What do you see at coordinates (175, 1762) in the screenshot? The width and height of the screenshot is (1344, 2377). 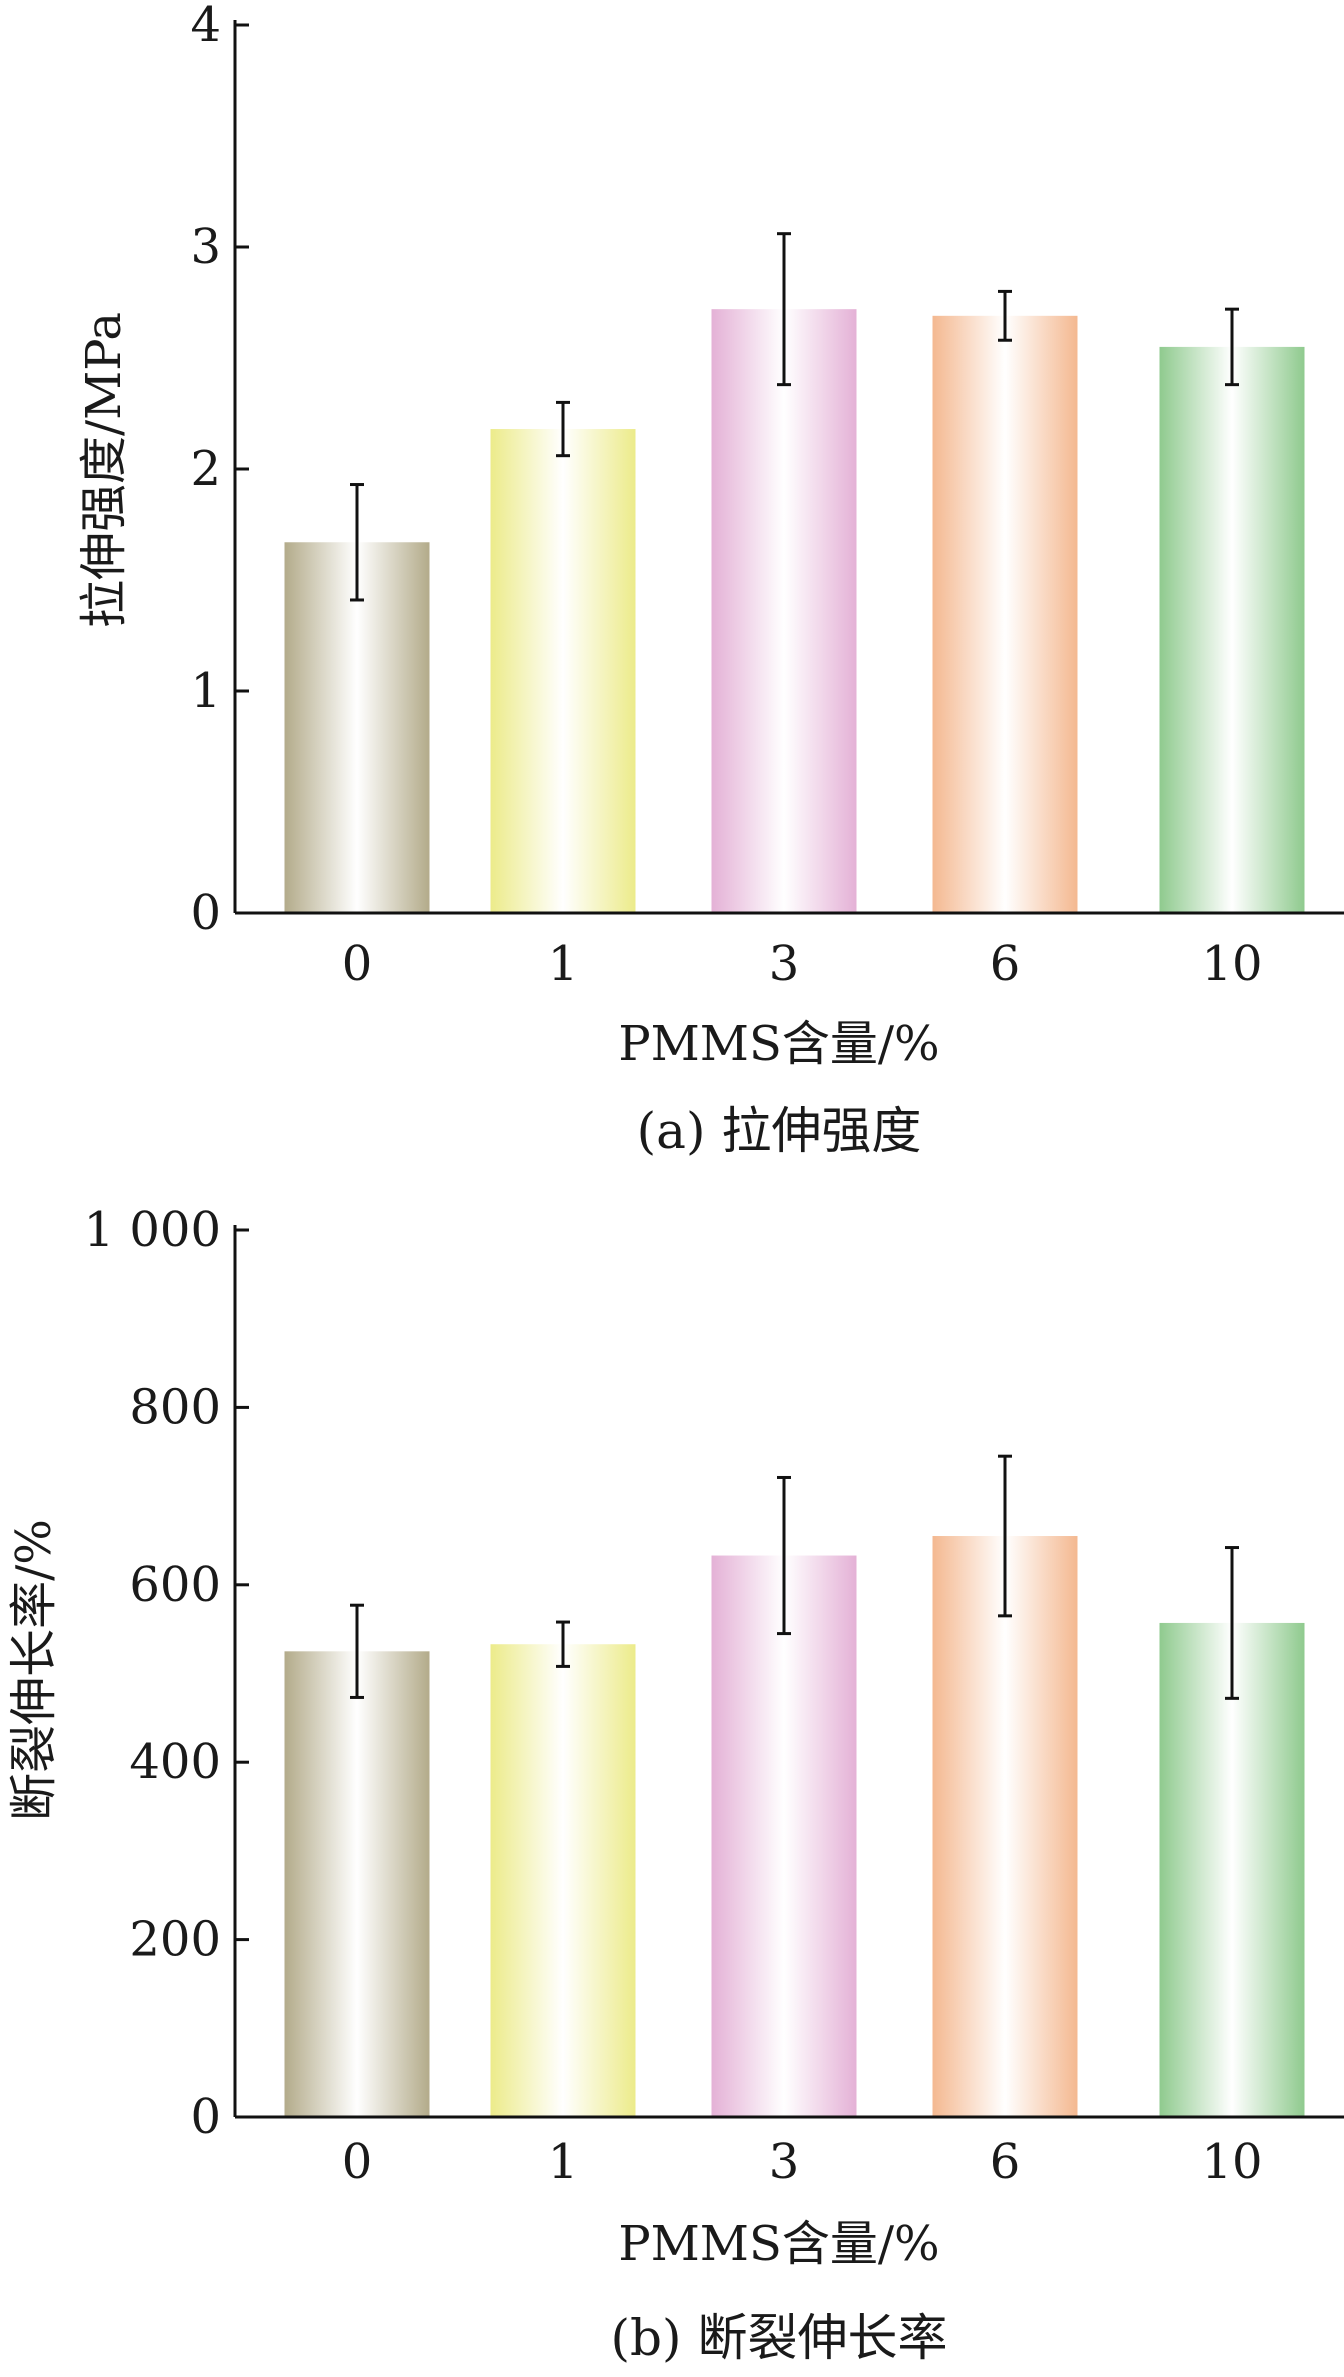 I see `y-tick-label: 400` at bounding box center [175, 1762].